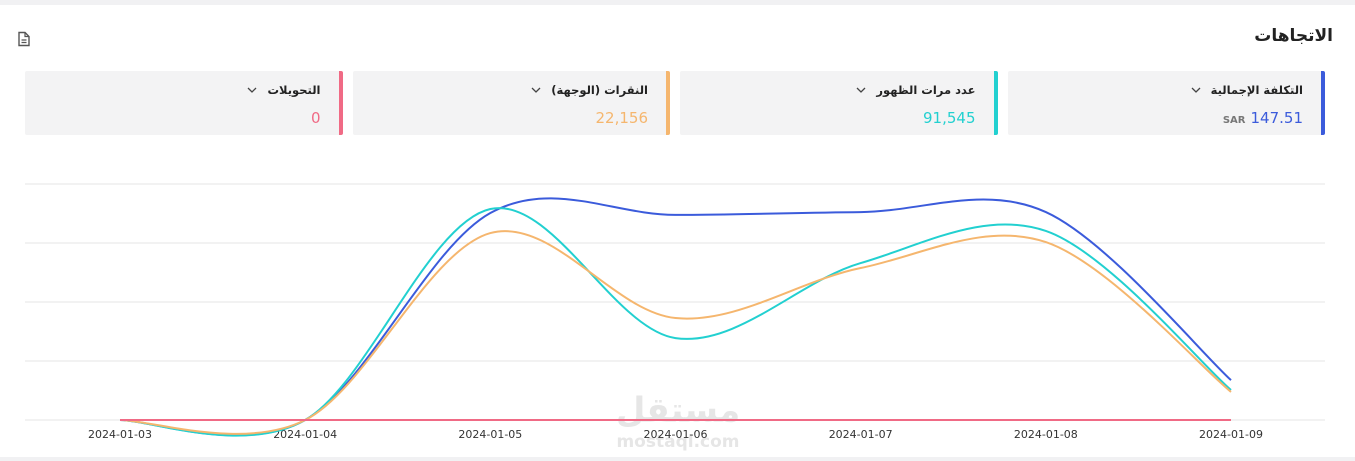  Describe the element at coordinates (1046, 434) in the screenshot. I see `x-tick-label: 2024-01-08` at that location.